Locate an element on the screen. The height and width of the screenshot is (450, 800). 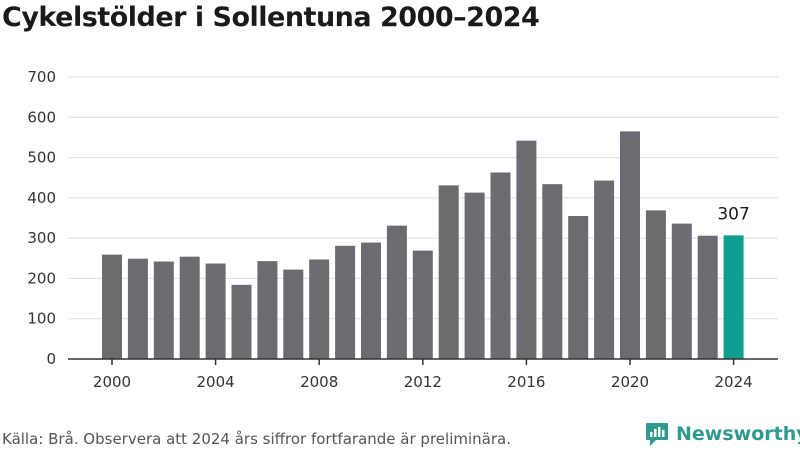
brand-logo: Newsworthy is located at coordinates (722, 434).